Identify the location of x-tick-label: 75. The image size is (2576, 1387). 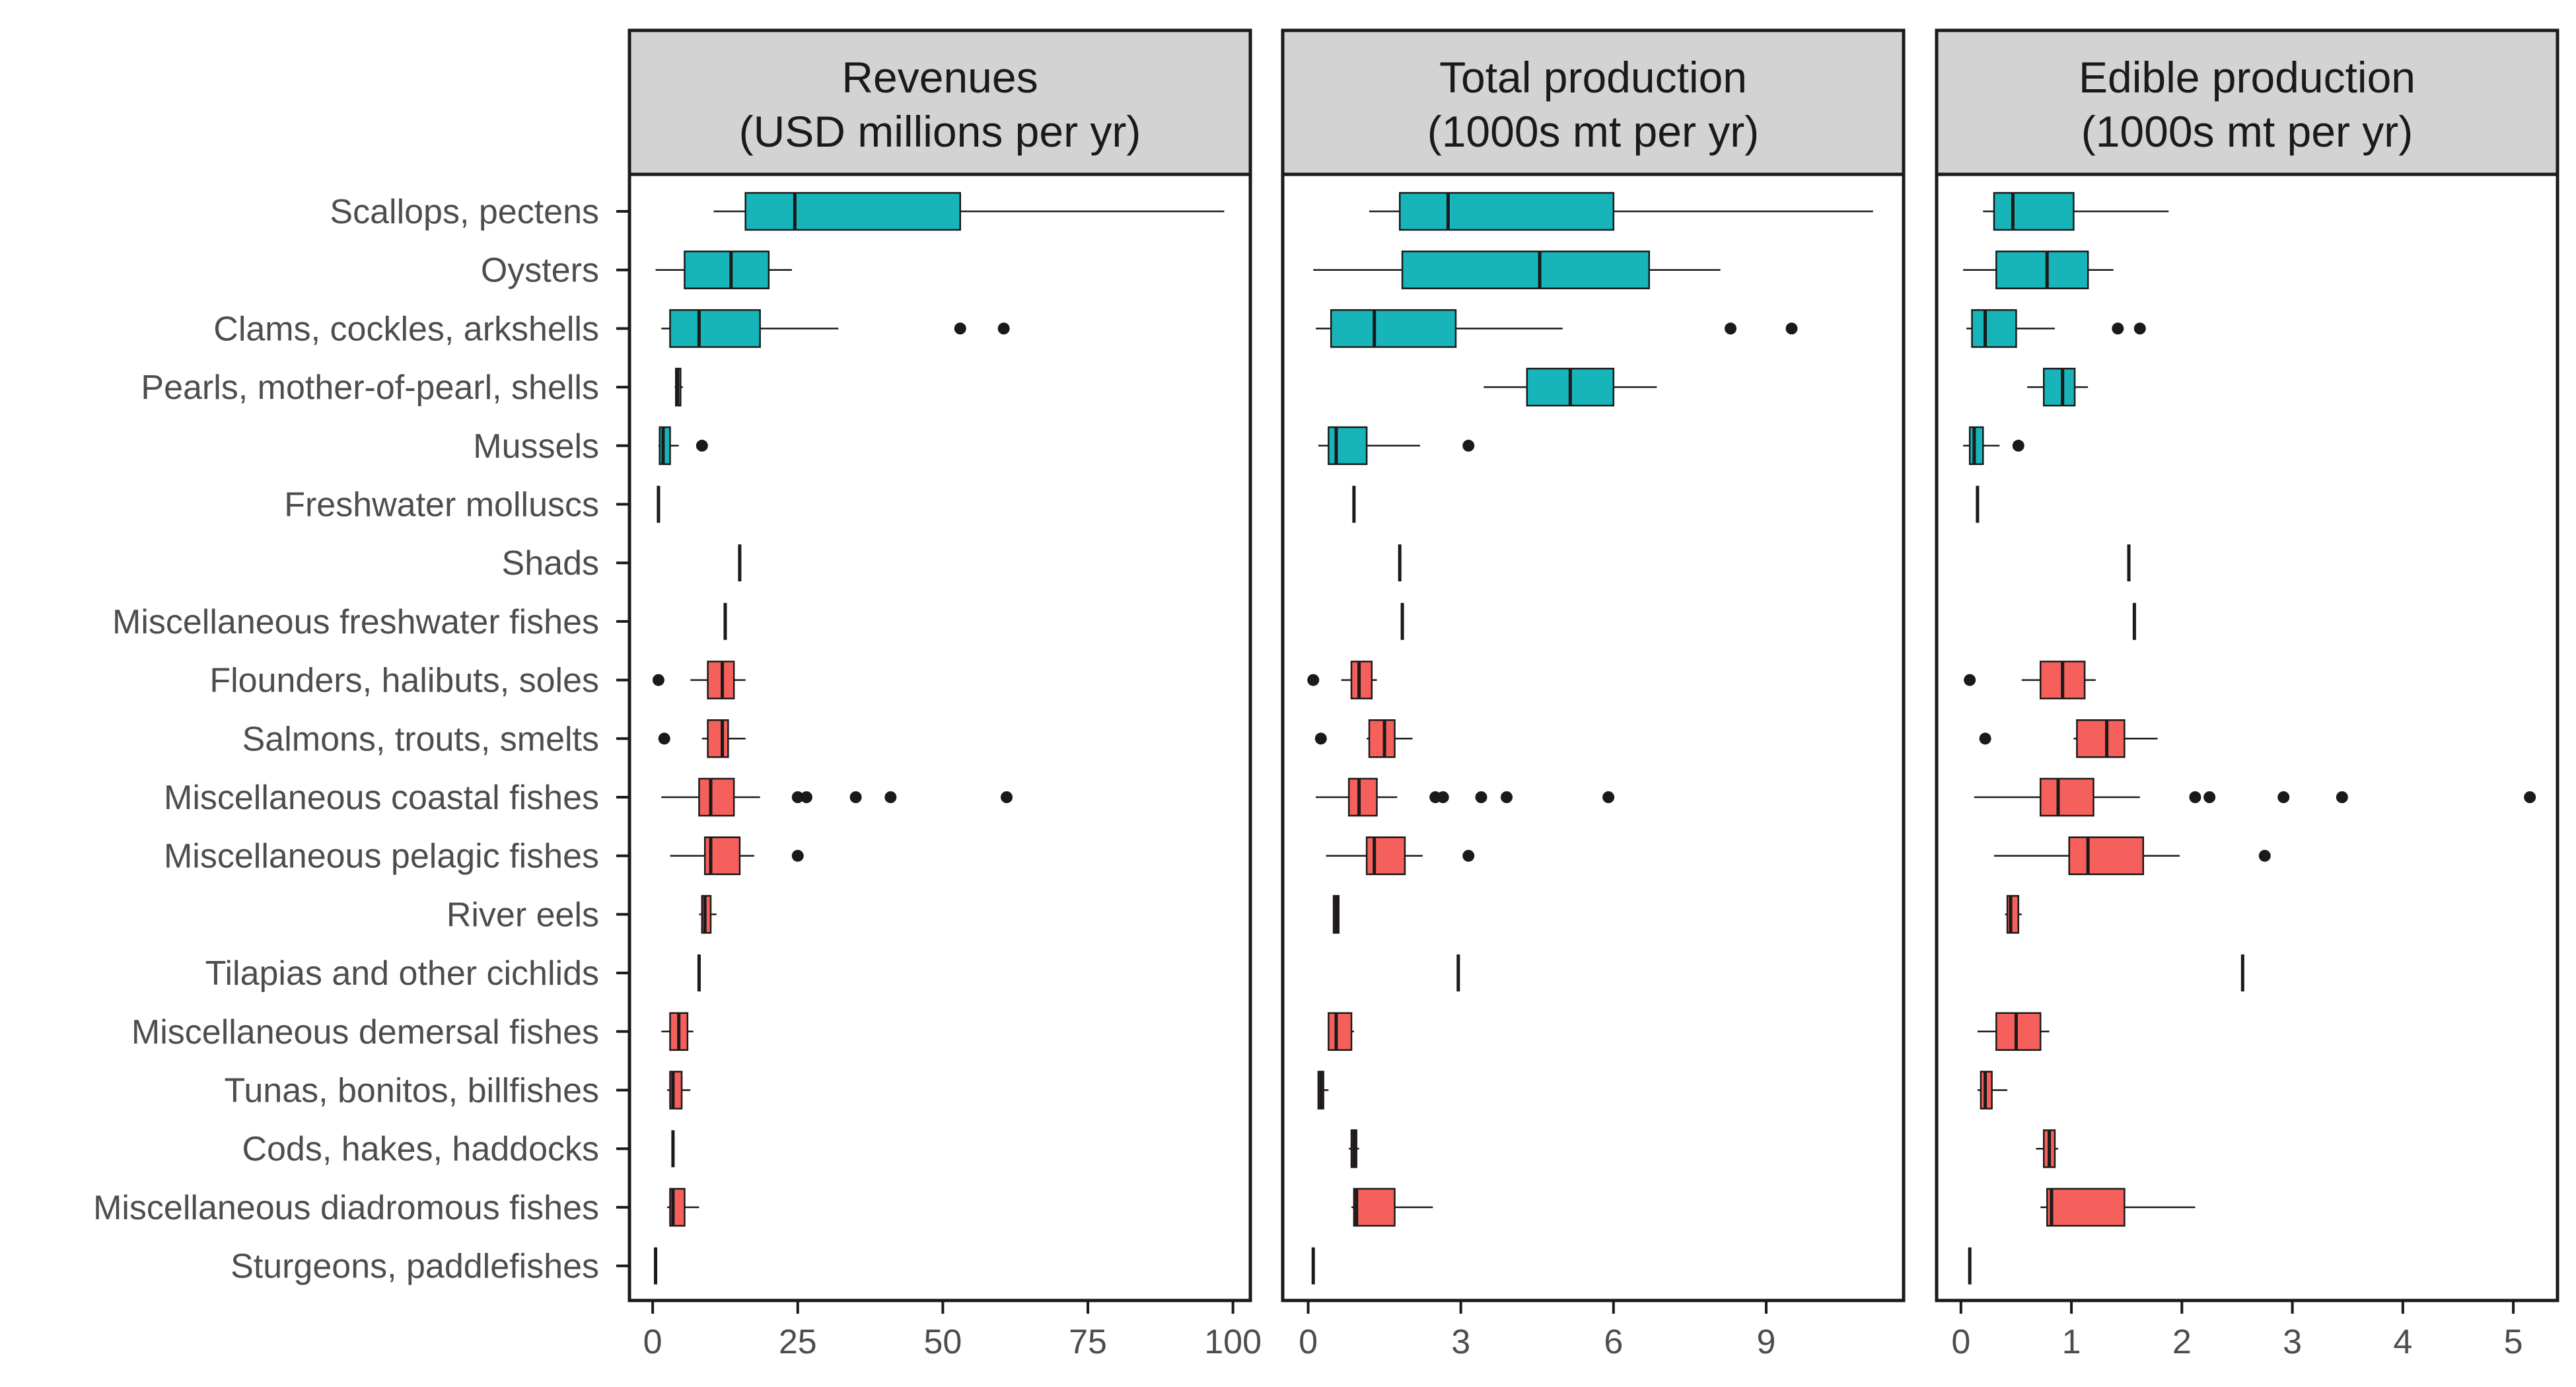
(1088, 1342).